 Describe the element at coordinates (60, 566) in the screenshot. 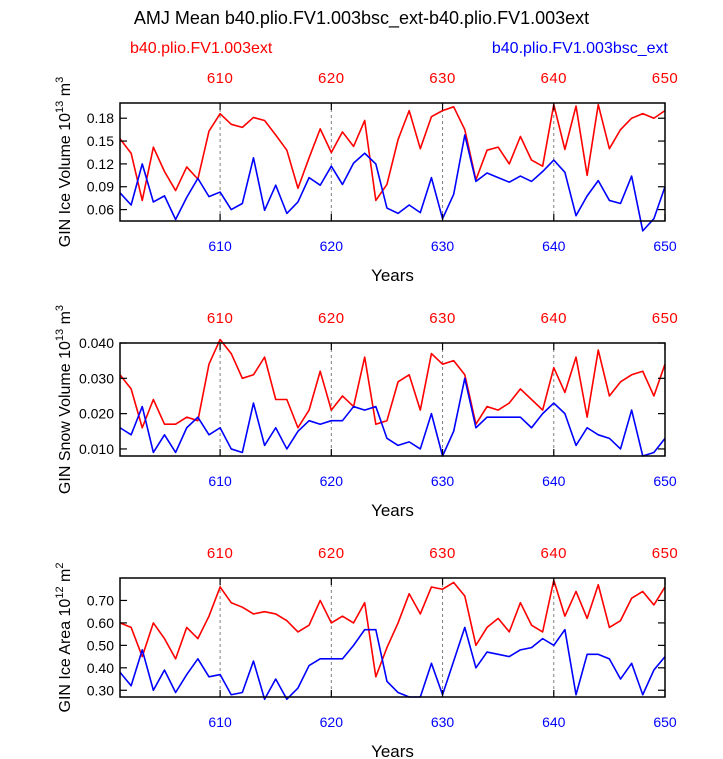

I see `y-axis-label-superscript: 2` at that location.